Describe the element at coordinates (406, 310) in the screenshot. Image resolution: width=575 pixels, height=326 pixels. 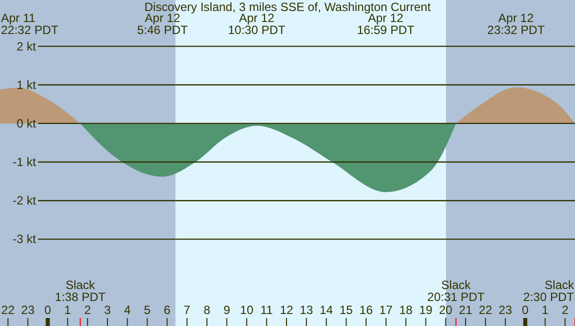
I see `x-tick-label: 18` at that location.